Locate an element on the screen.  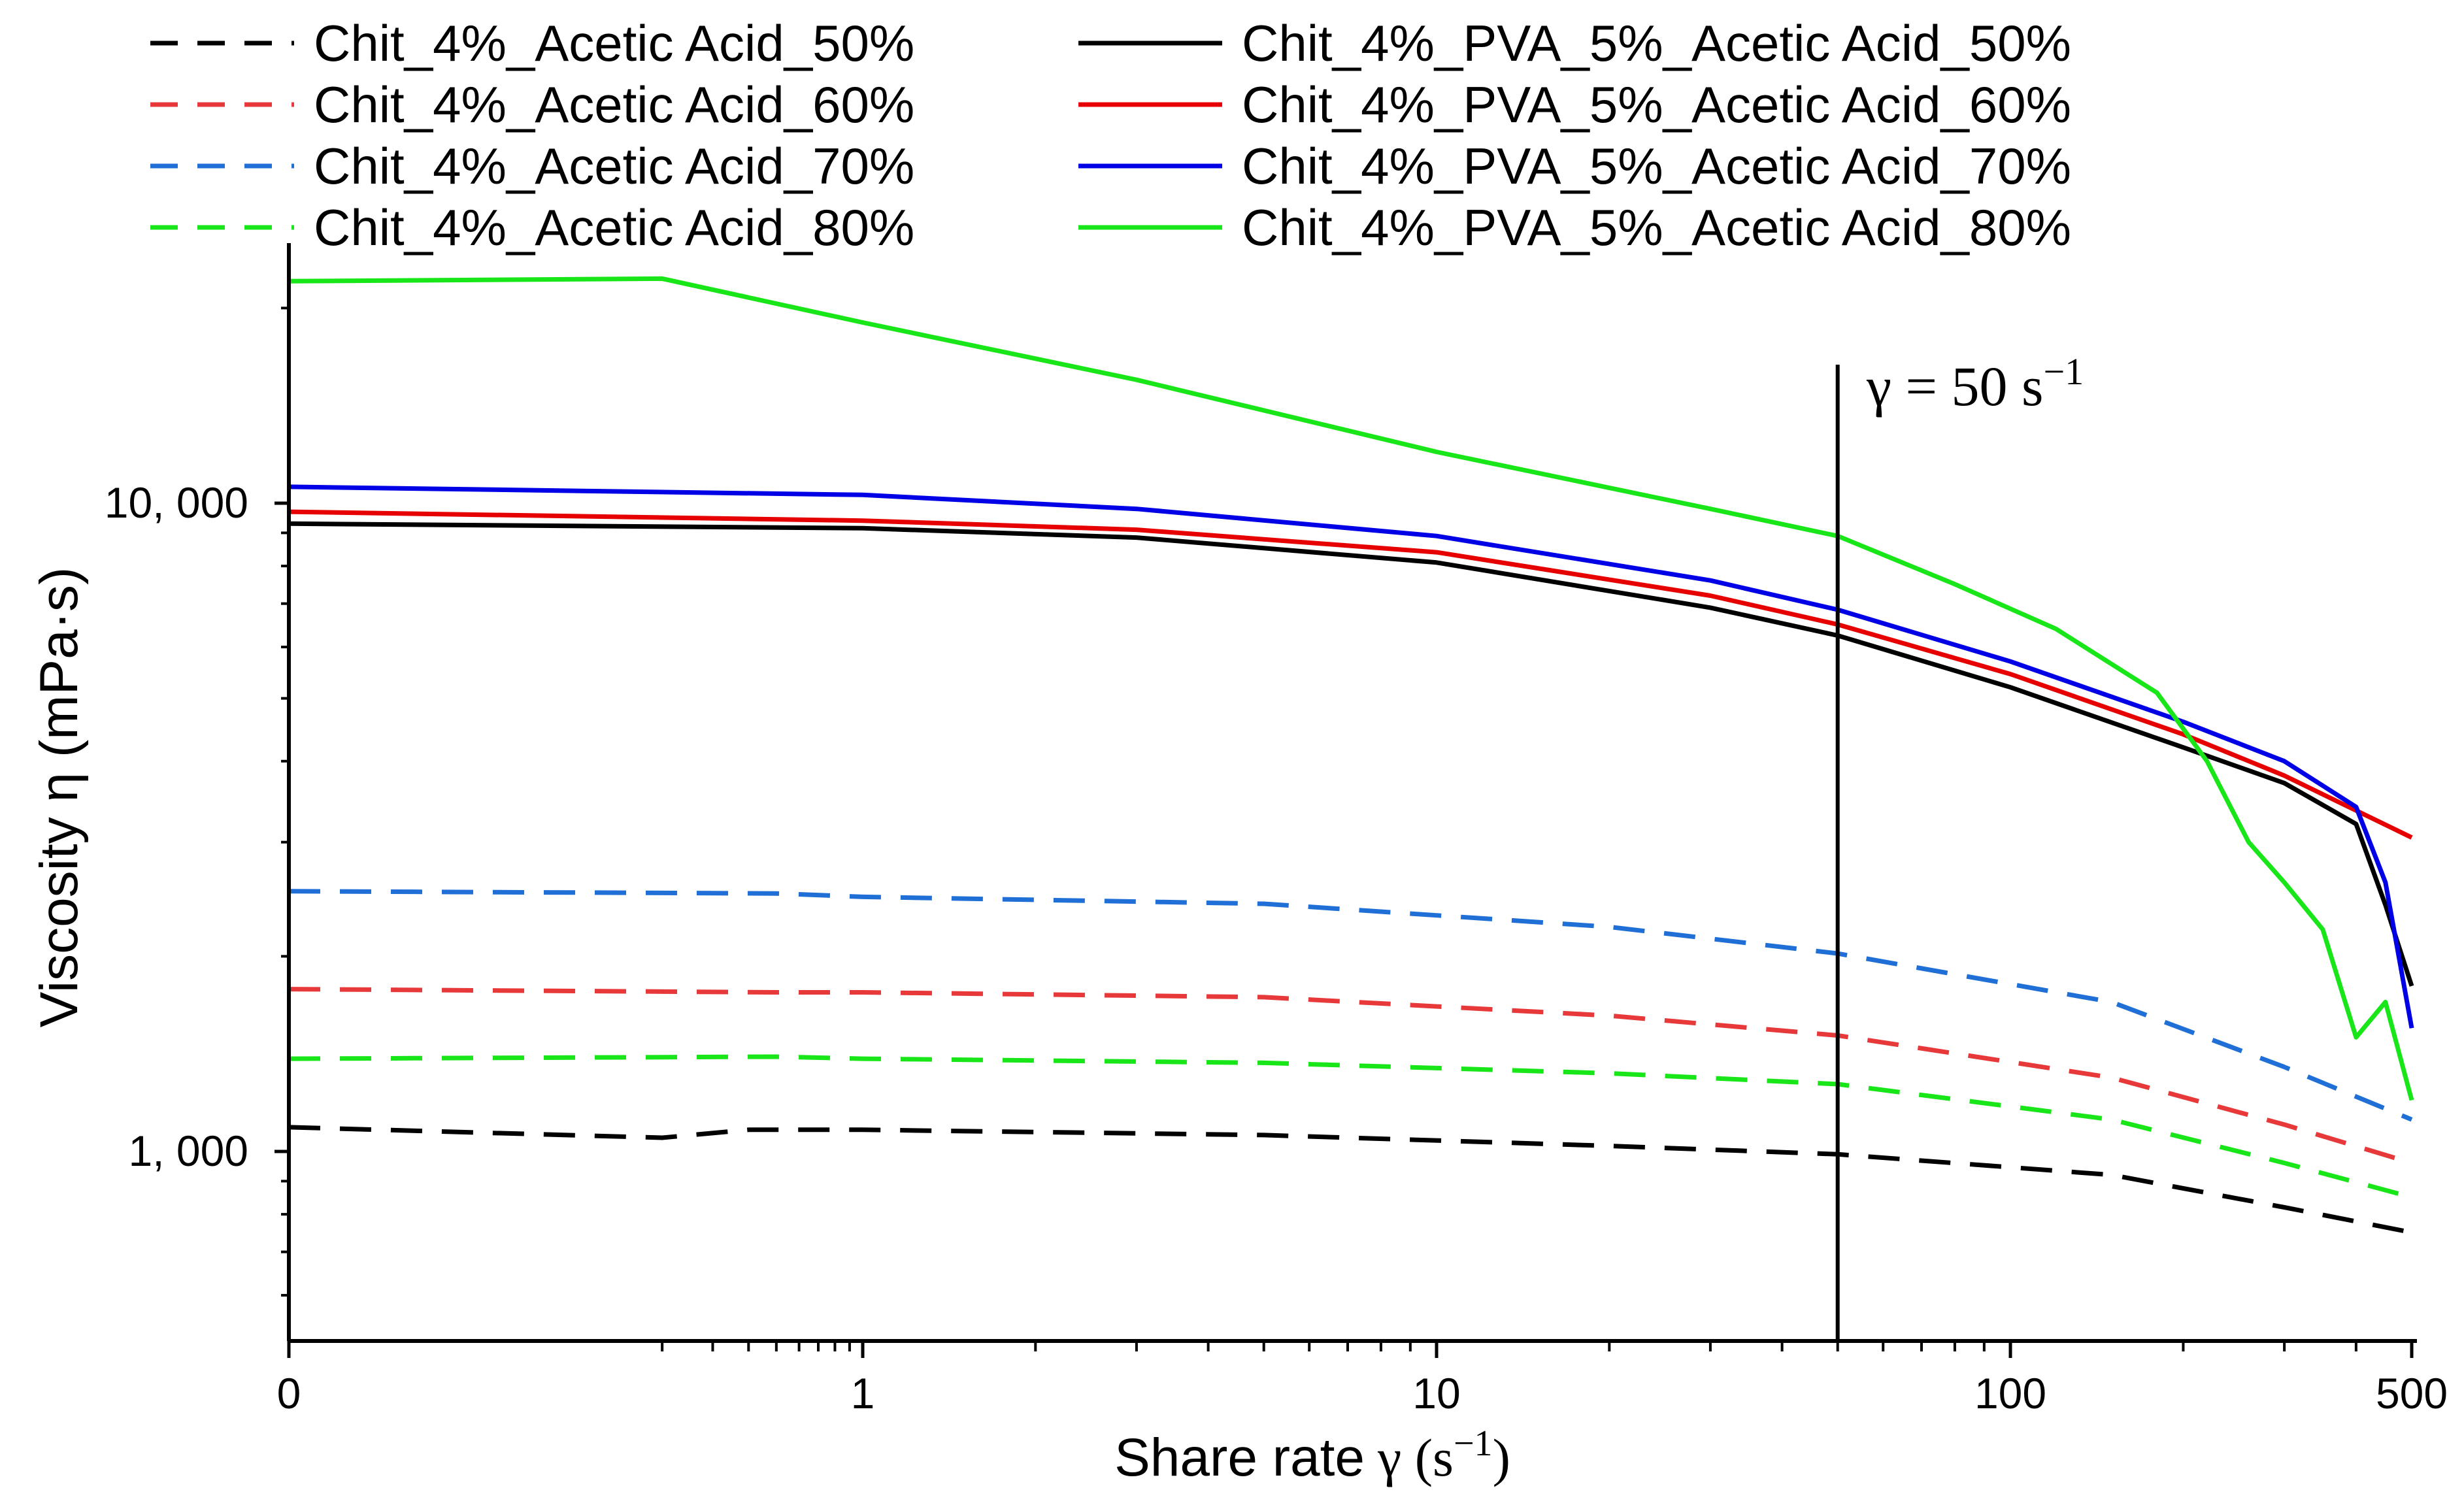
x-tick-label: 500 is located at coordinates (2412, 1393).